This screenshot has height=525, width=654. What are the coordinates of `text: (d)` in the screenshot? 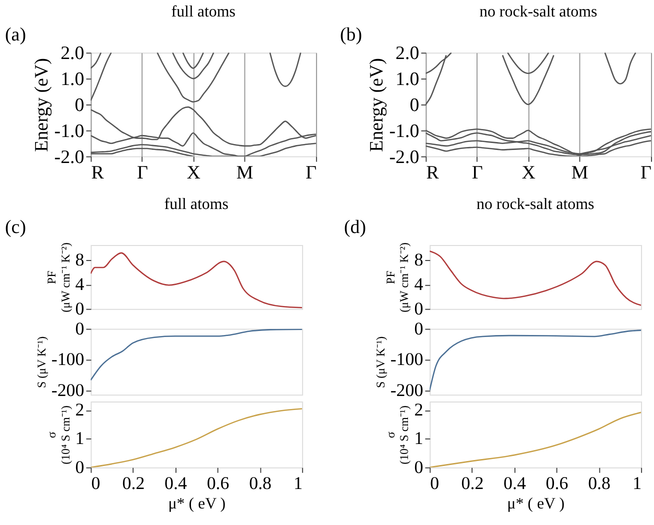 It's located at (355, 227).